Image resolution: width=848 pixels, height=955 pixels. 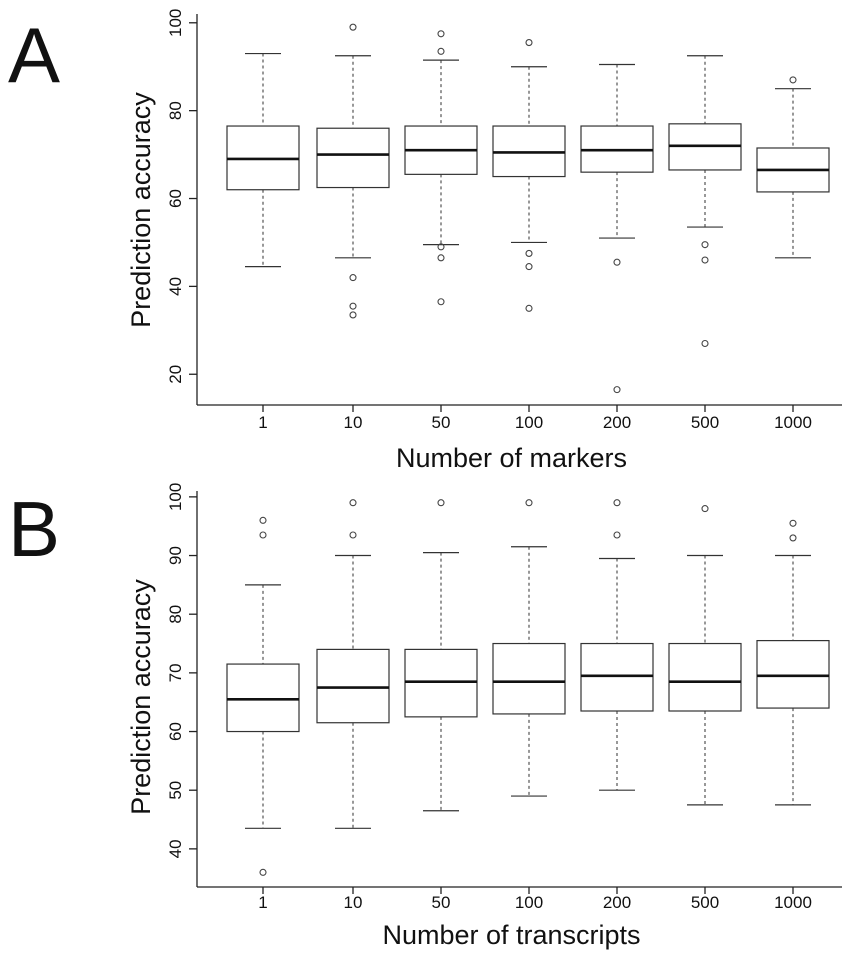 I want to click on x-axis-title: Number of transcripts, so click(x=511, y=935).